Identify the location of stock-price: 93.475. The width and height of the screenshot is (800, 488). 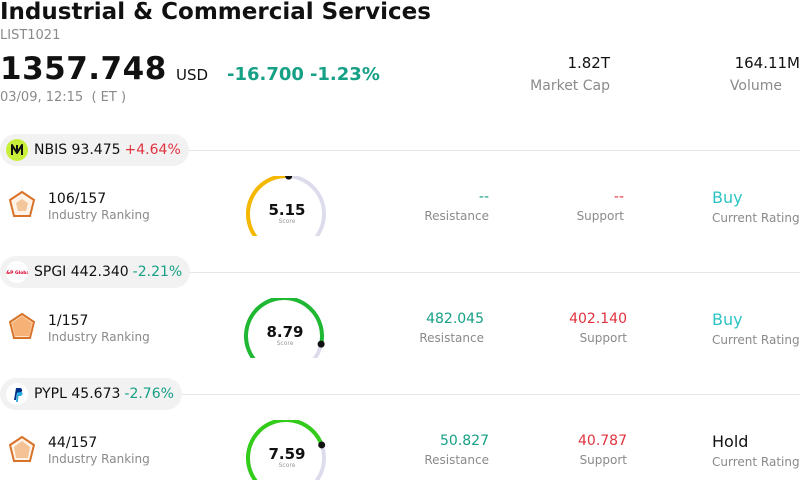
(96, 150).